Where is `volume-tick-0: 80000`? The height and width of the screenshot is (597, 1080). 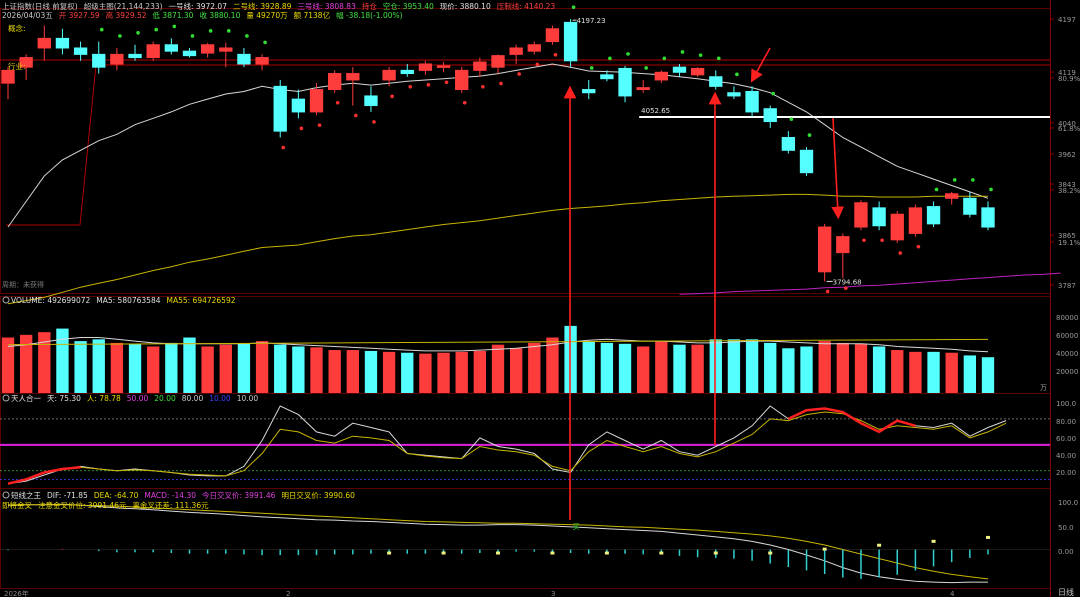
volume-tick-0: 80000 is located at coordinates (1067, 318).